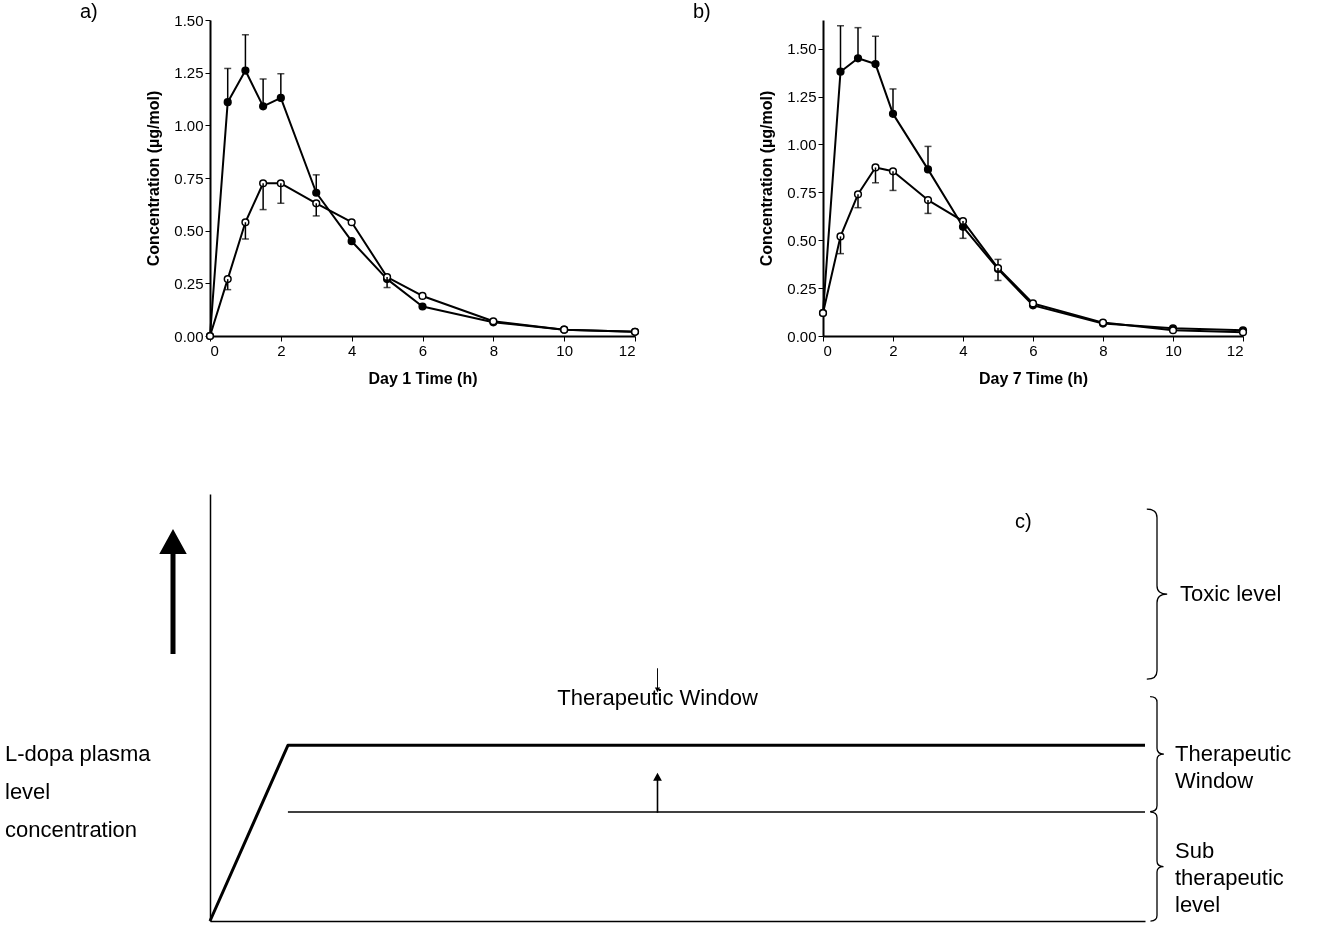 Image resolution: width=1338 pixels, height=942 pixels. Describe the element at coordinates (1033, 378) in the screenshot. I see `x-axis-title: Day 7 Time (h)` at that location.